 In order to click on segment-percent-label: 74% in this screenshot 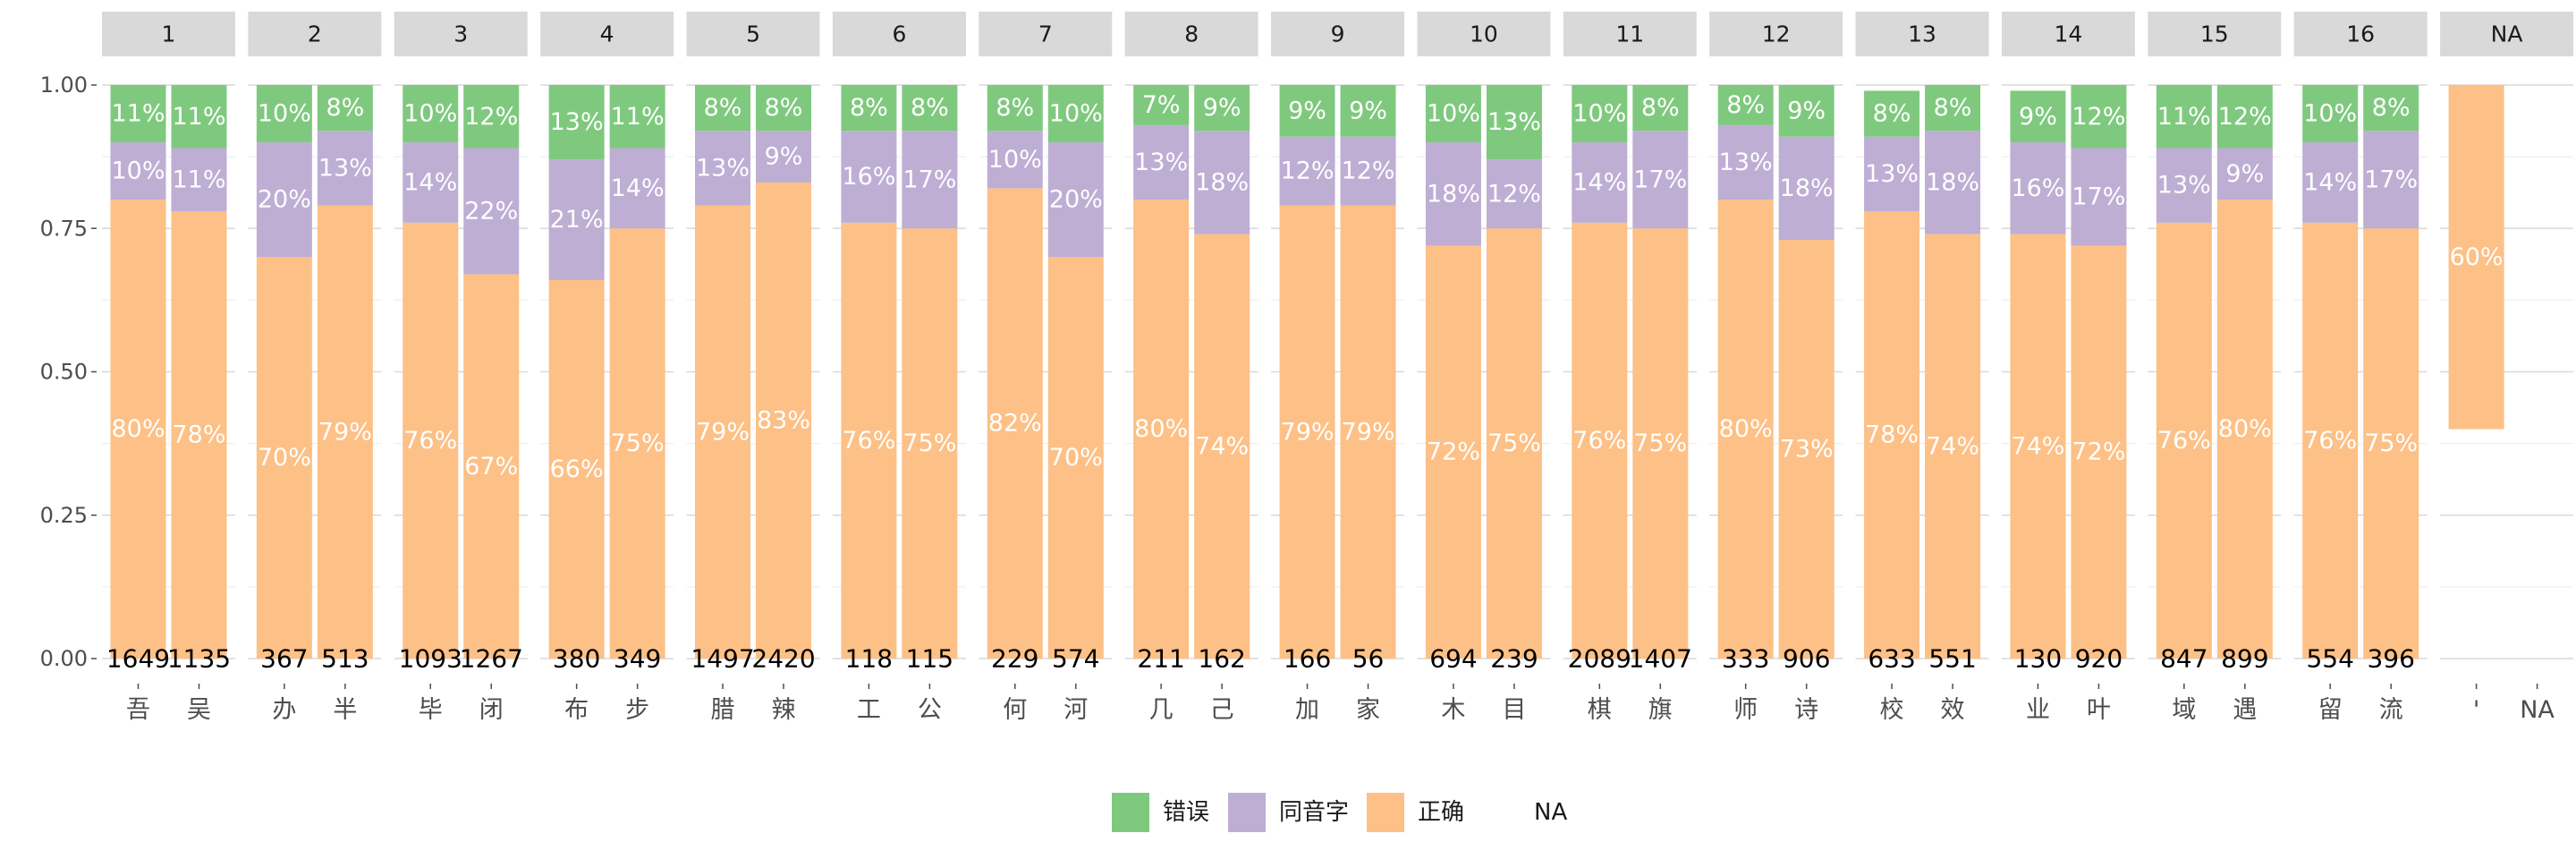, I will do `click(2037, 446)`.